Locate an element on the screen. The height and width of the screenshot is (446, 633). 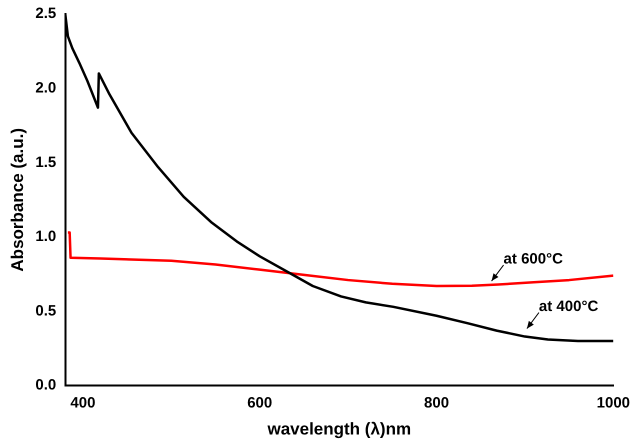
y-tick-label: 0.0 is located at coordinates (45, 385).